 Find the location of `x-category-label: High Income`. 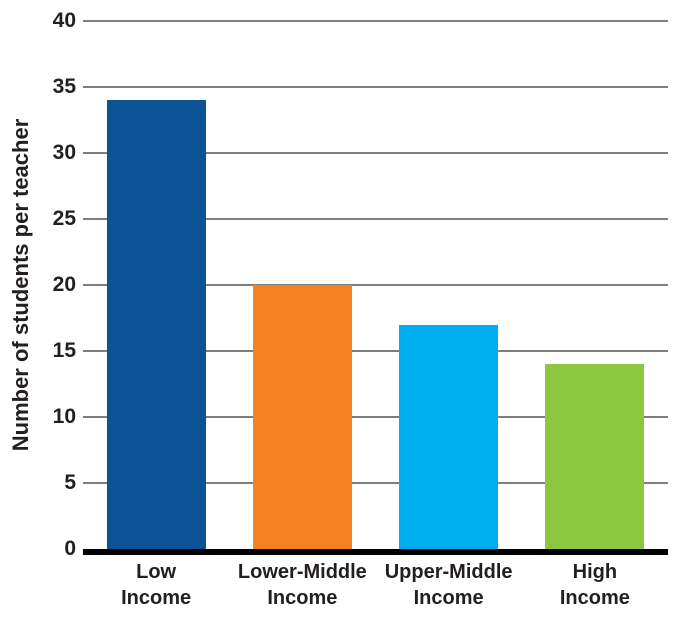

x-category-label: High Income is located at coordinates (594, 585).